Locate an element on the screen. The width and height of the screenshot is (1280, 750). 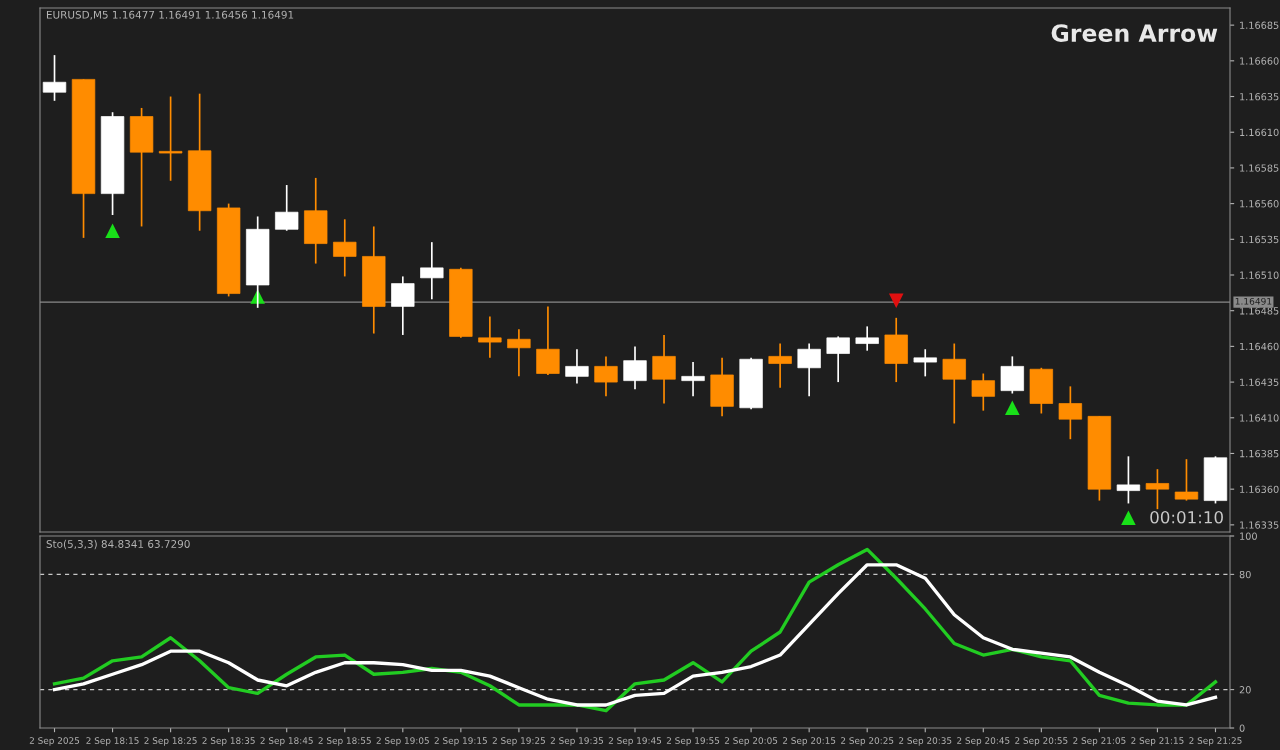
y-tick-label: 1.16610 is located at coordinates (1259, 132).